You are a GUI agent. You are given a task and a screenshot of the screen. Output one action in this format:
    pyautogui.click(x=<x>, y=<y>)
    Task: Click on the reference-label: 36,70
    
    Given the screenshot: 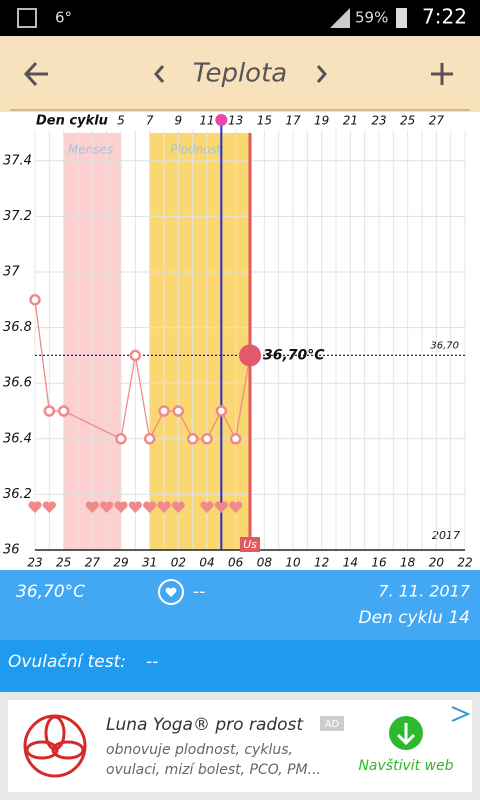 What is the action you would take?
    pyautogui.click(x=444, y=345)
    